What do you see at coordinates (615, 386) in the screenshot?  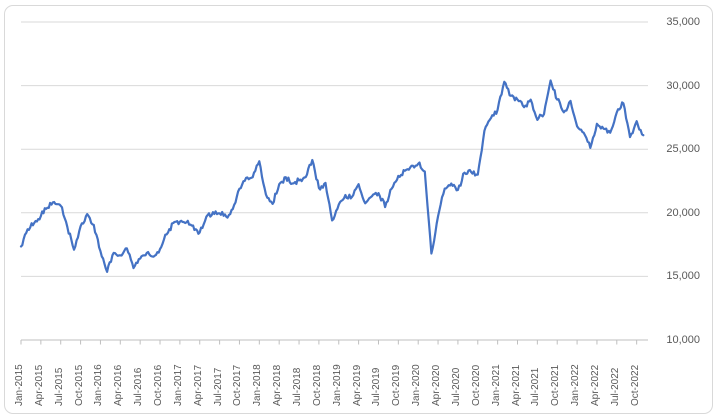 I see `x-tick-label: Jul-2022` at bounding box center [615, 386].